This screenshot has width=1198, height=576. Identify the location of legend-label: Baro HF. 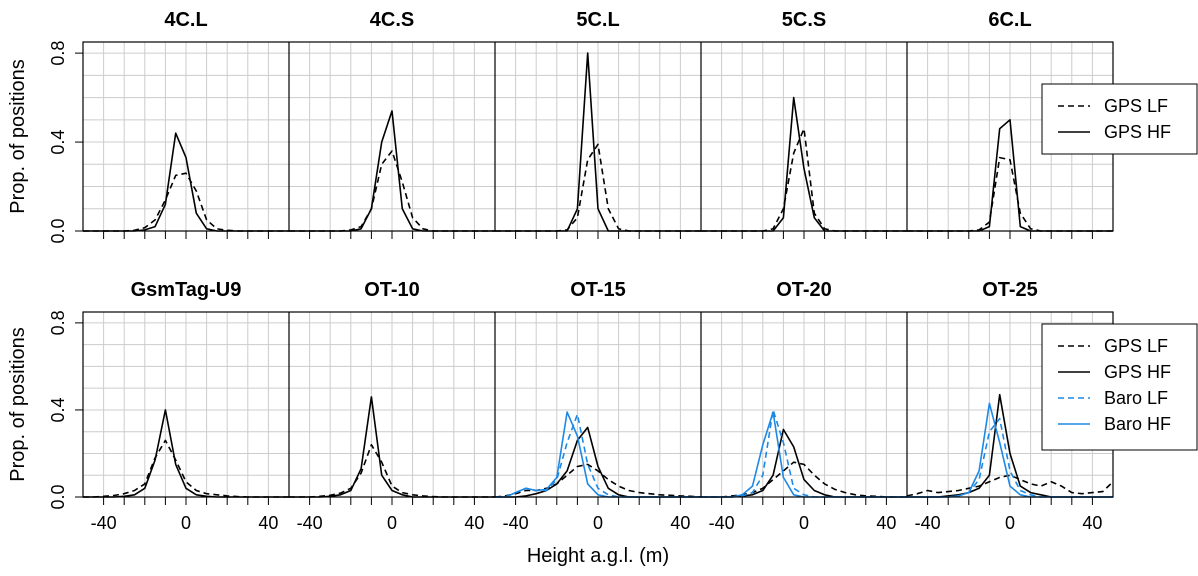
(1137, 424).